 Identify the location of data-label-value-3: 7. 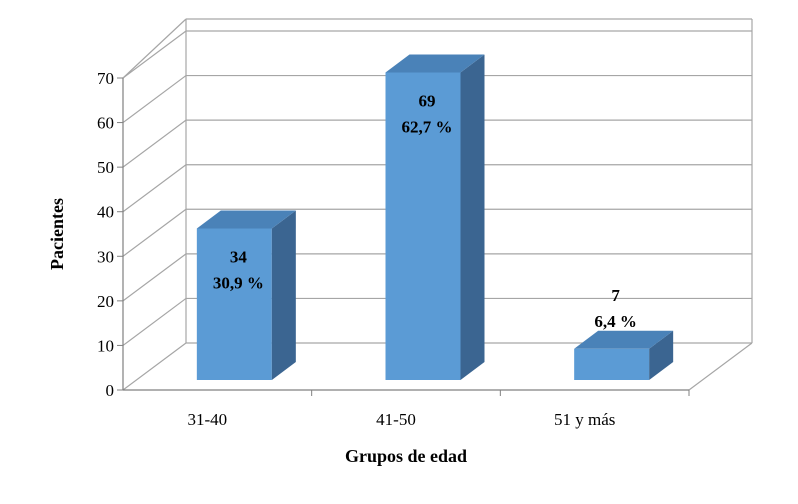
(615, 295).